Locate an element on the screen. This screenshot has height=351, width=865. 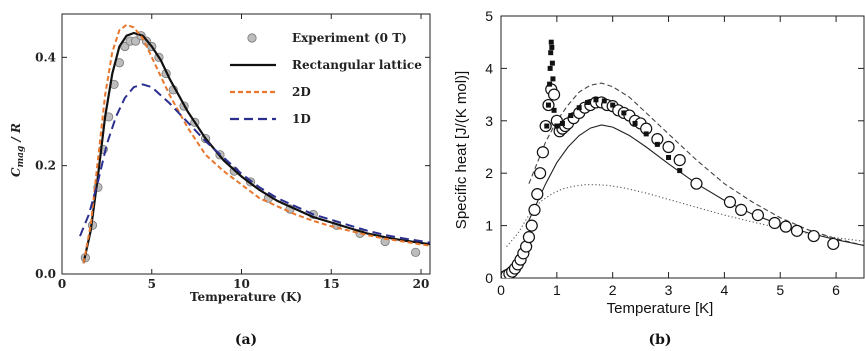
panel-b-x-tick-label: 2 is located at coordinates (613, 290).